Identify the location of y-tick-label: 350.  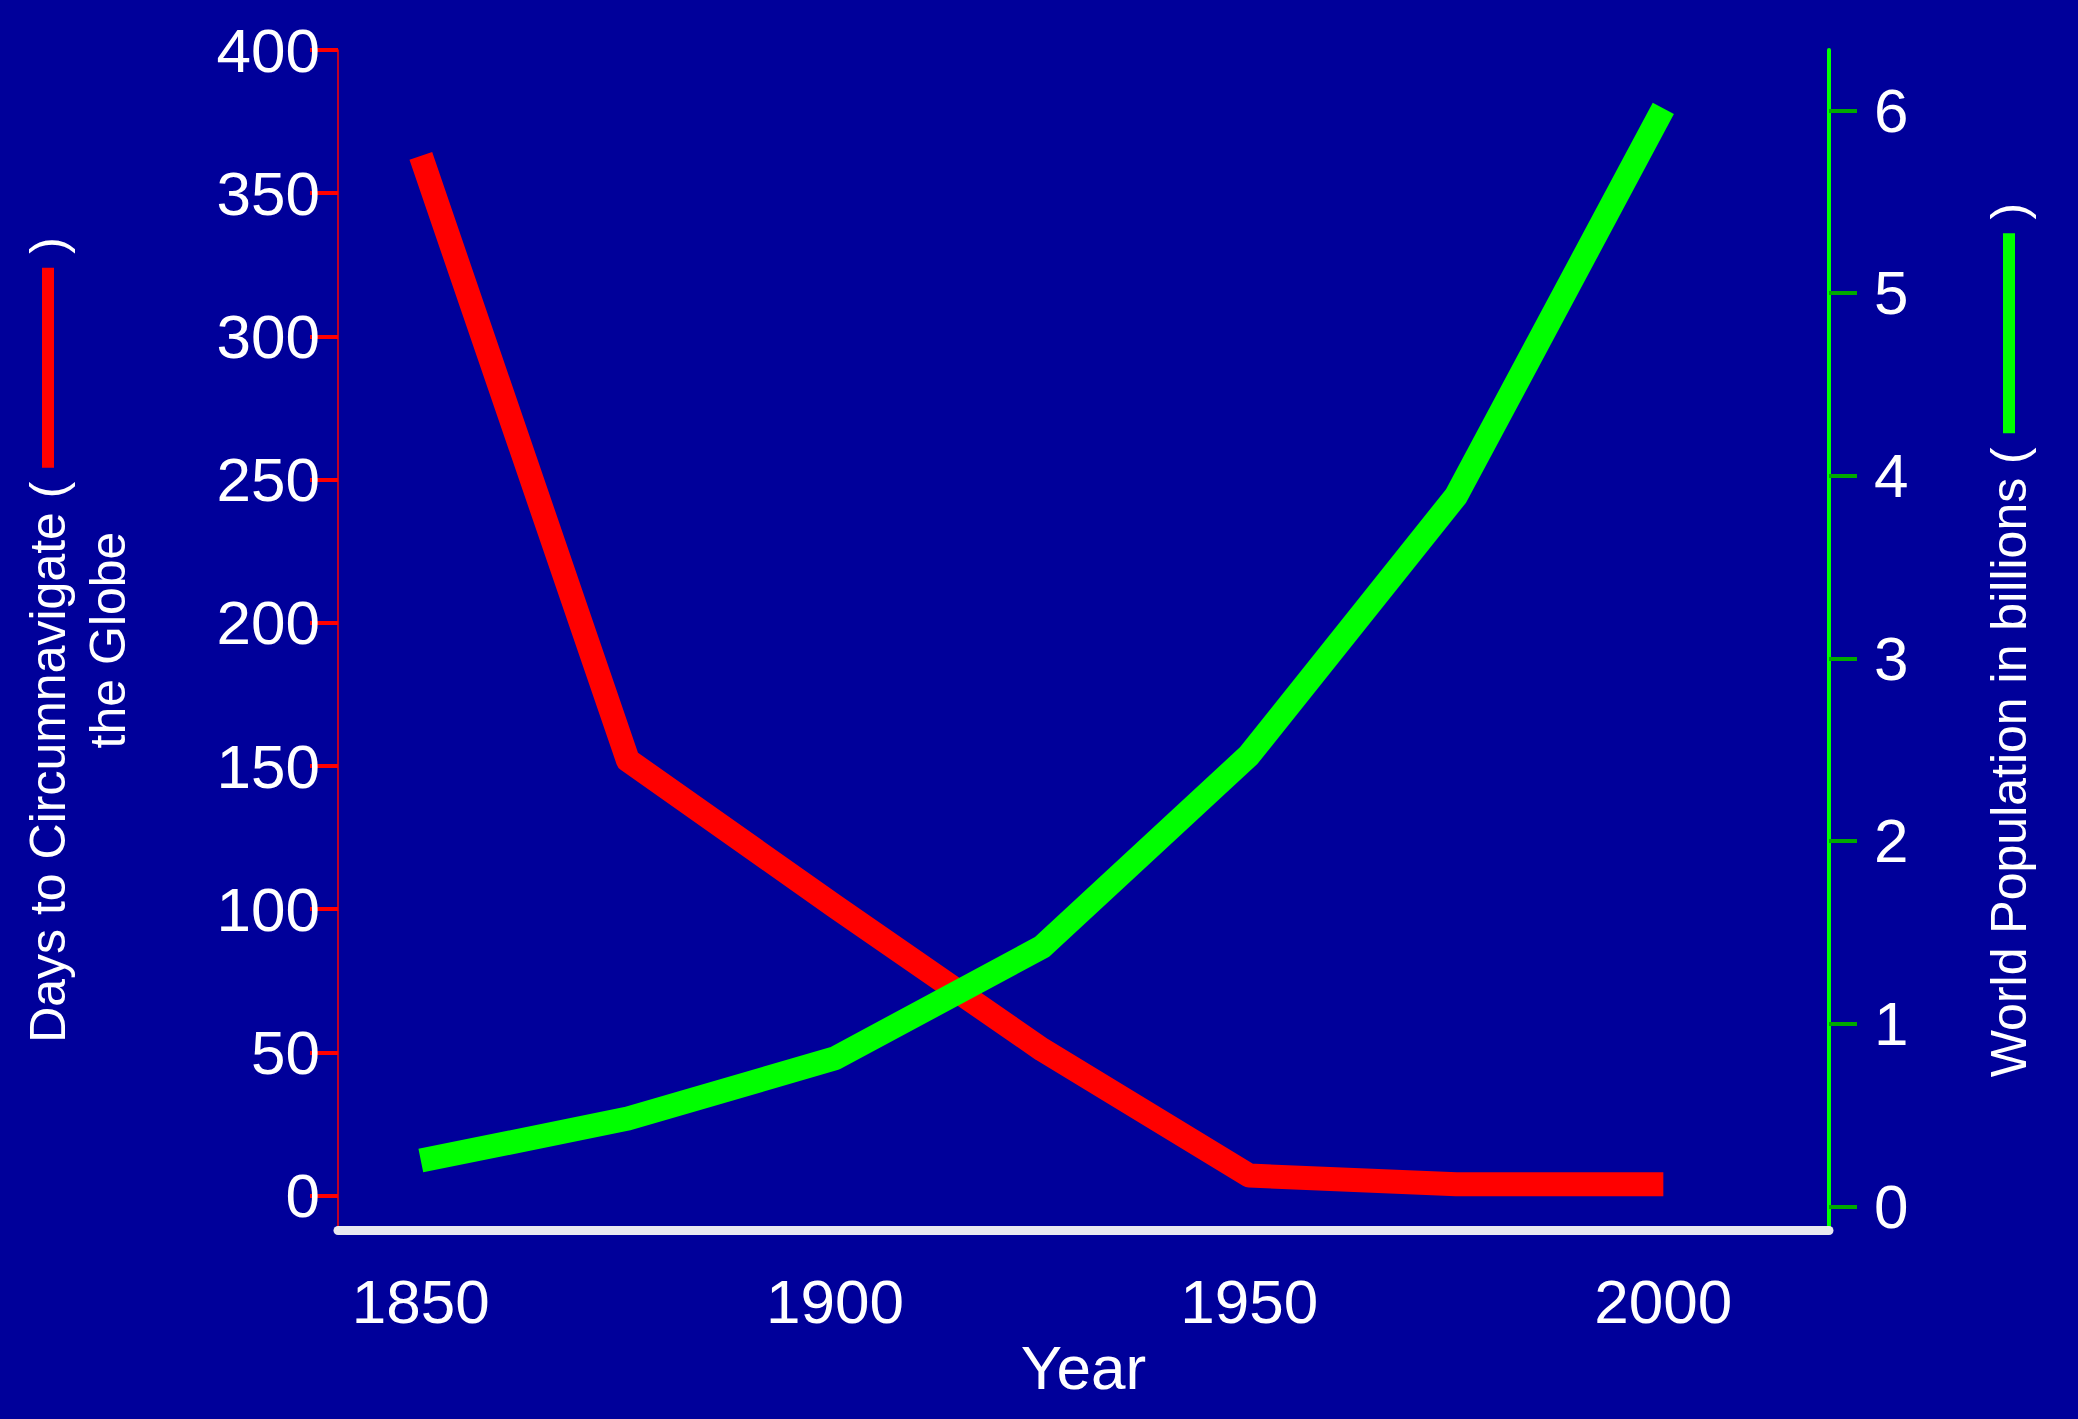
(268, 193).